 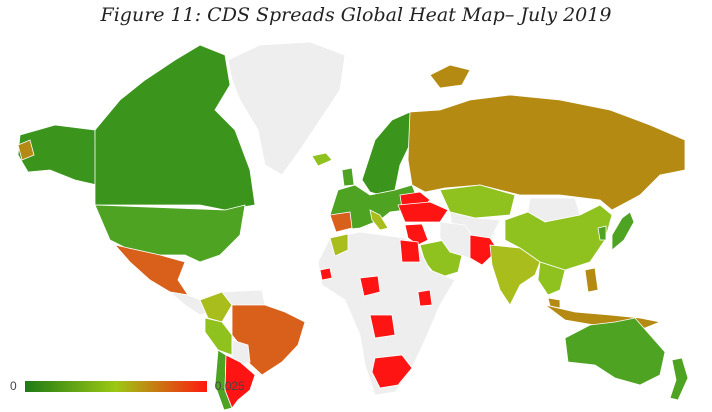 I want to click on korea, so click(x=602, y=233).